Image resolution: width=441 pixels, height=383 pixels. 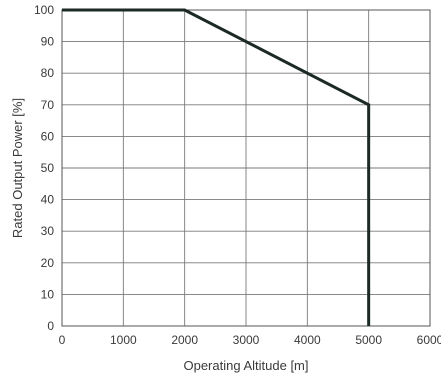 I want to click on x-tick-label-3: 3000, so click(x=246, y=340).